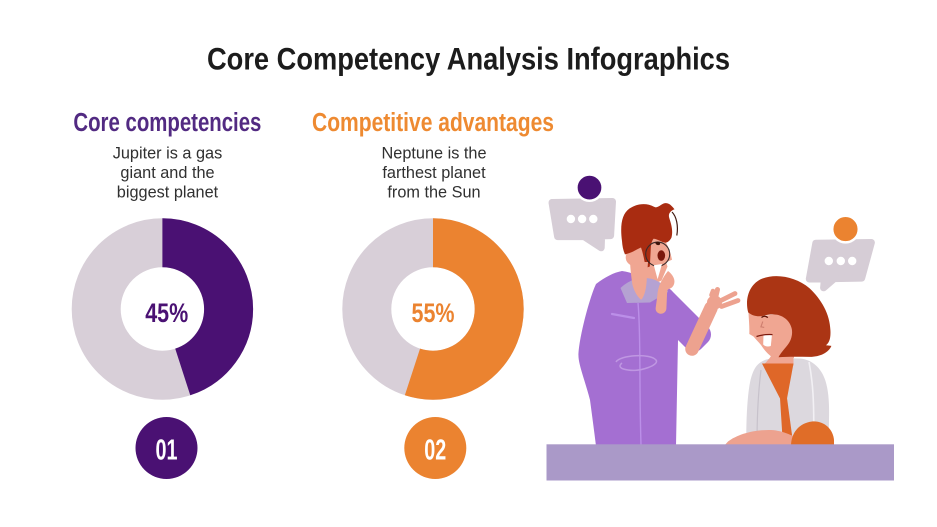  What do you see at coordinates (167, 173) in the screenshot?
I see `svg-text: giant and the` at bounding box center [167, 173].